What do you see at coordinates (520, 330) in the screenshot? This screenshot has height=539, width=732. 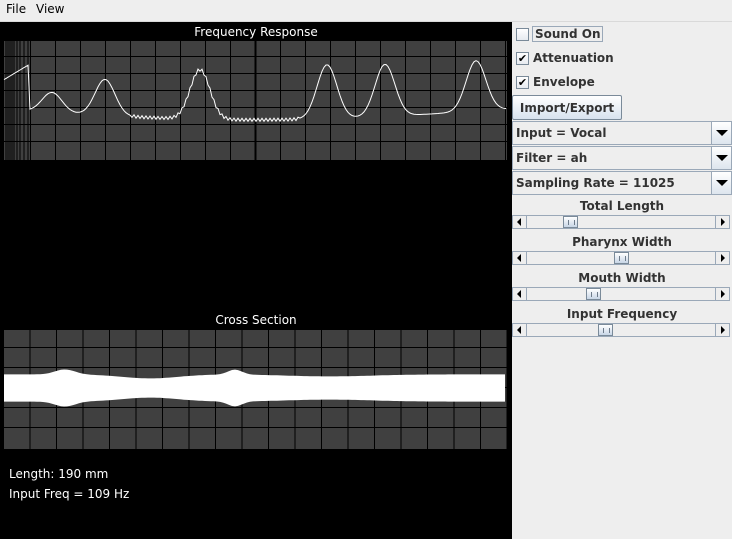 I see `input-frequency-left-arrow-icon` at bounding box center [520, 330].